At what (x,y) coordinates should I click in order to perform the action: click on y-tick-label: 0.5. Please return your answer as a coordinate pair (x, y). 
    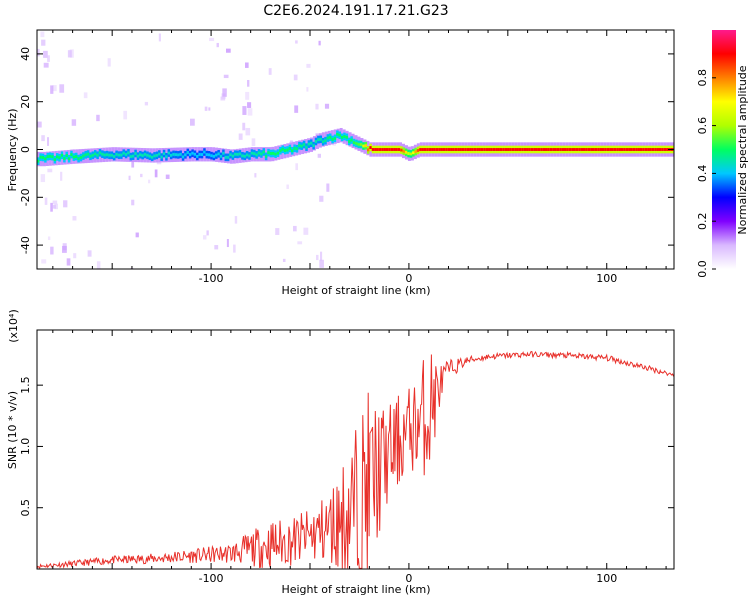
    Looking at the image, I should click on (25, 508).